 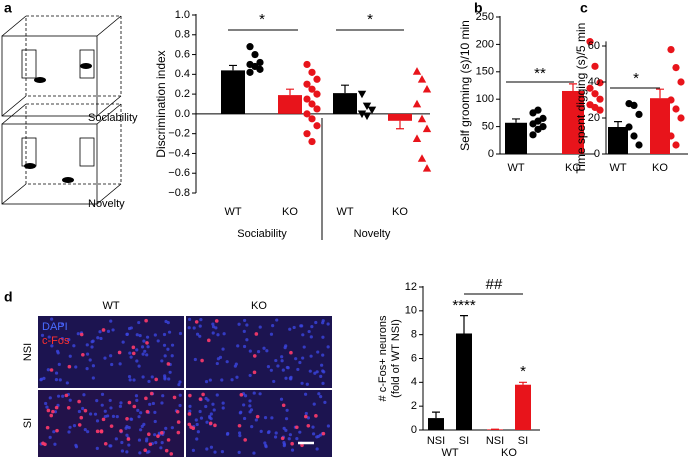 I want to click on y-tick-label: −0.4, so click(x=179, y=153).